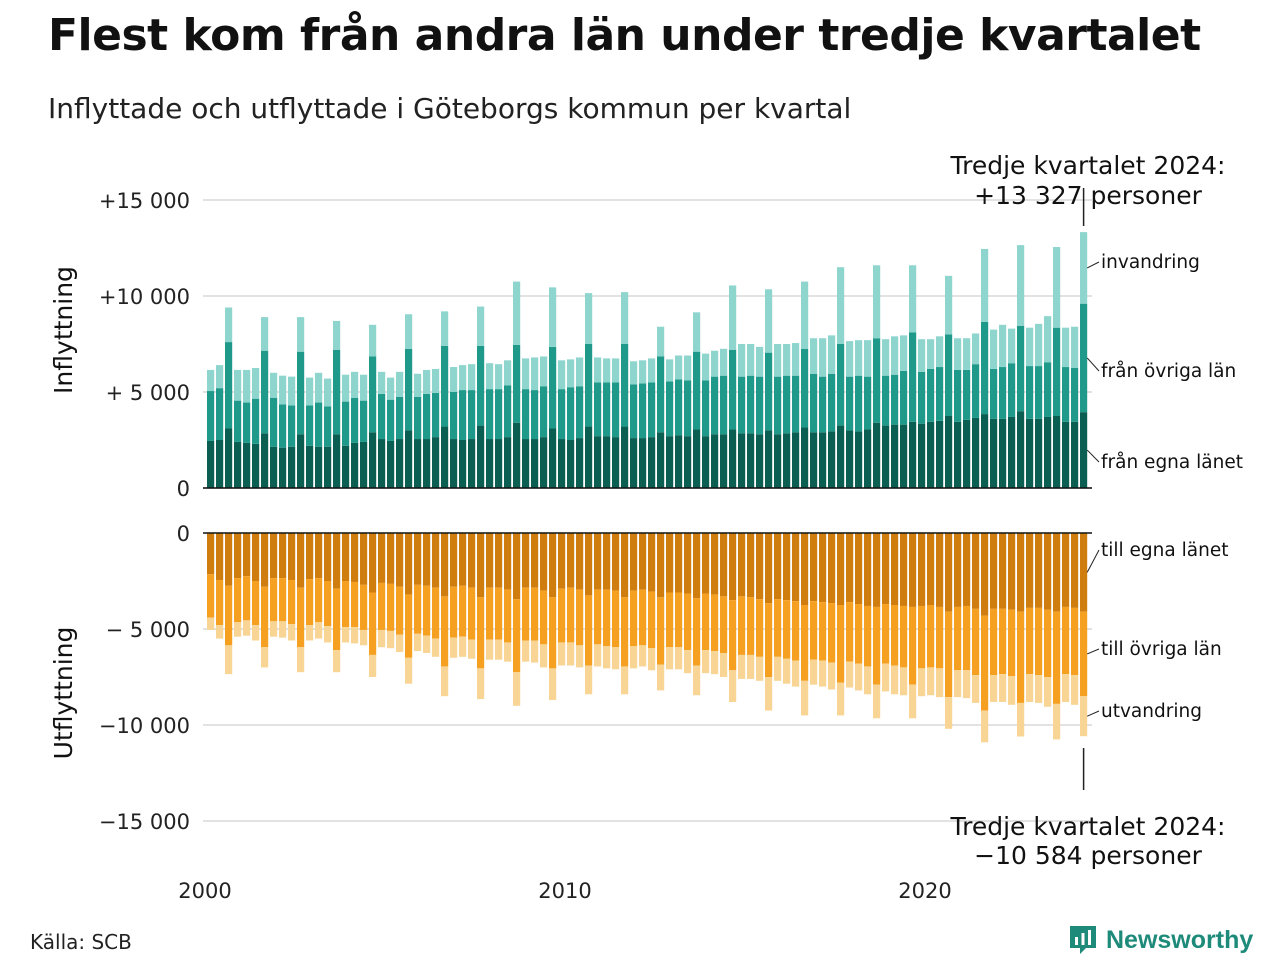  I want to click on y-tick-label-out: −10 000, so click(144, 726).